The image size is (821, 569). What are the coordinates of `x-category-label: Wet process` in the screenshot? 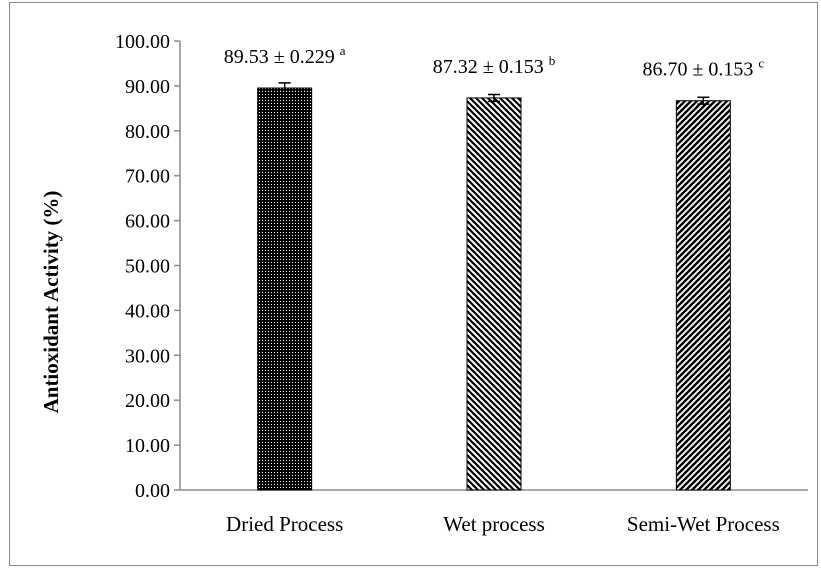 It's located at (494, 524).